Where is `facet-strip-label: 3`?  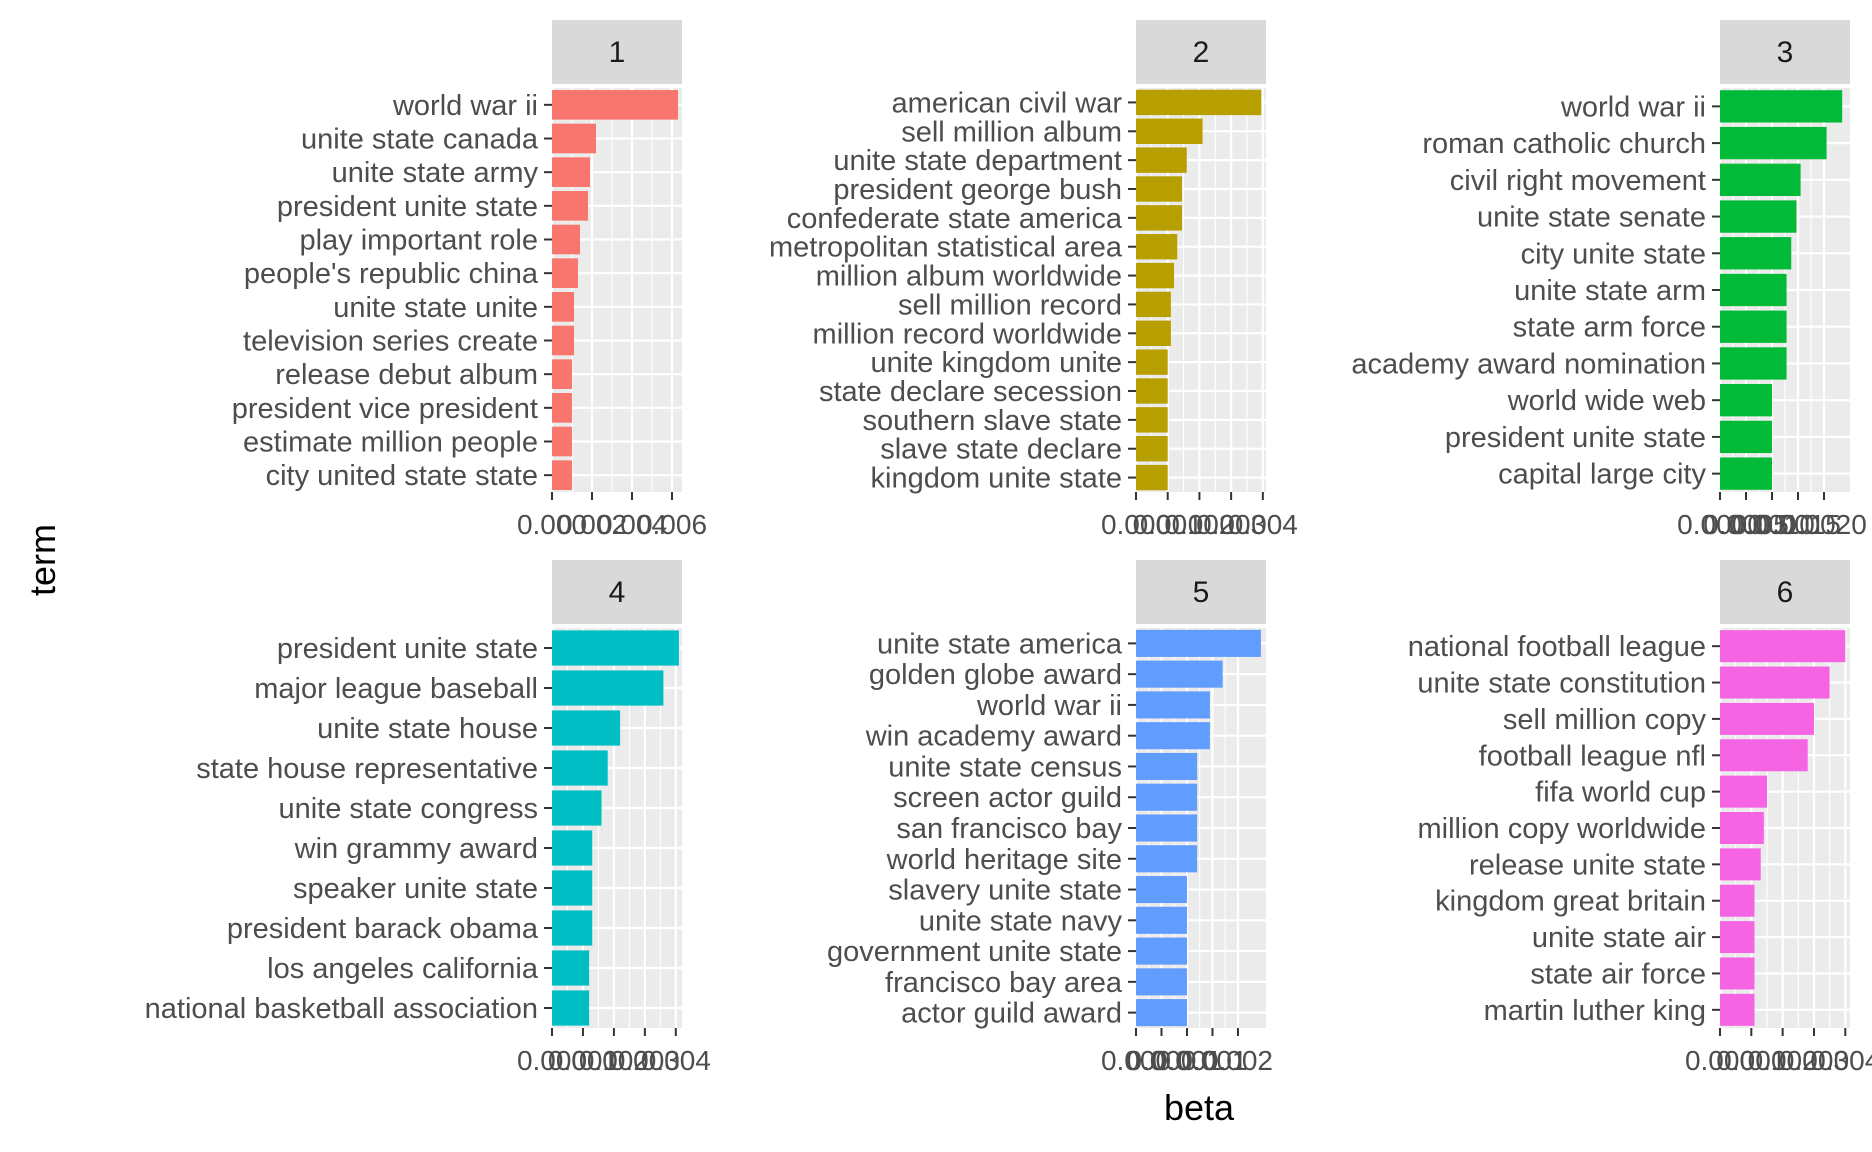
facet-strip-label: 3 is located at coordinates (1785, 52).